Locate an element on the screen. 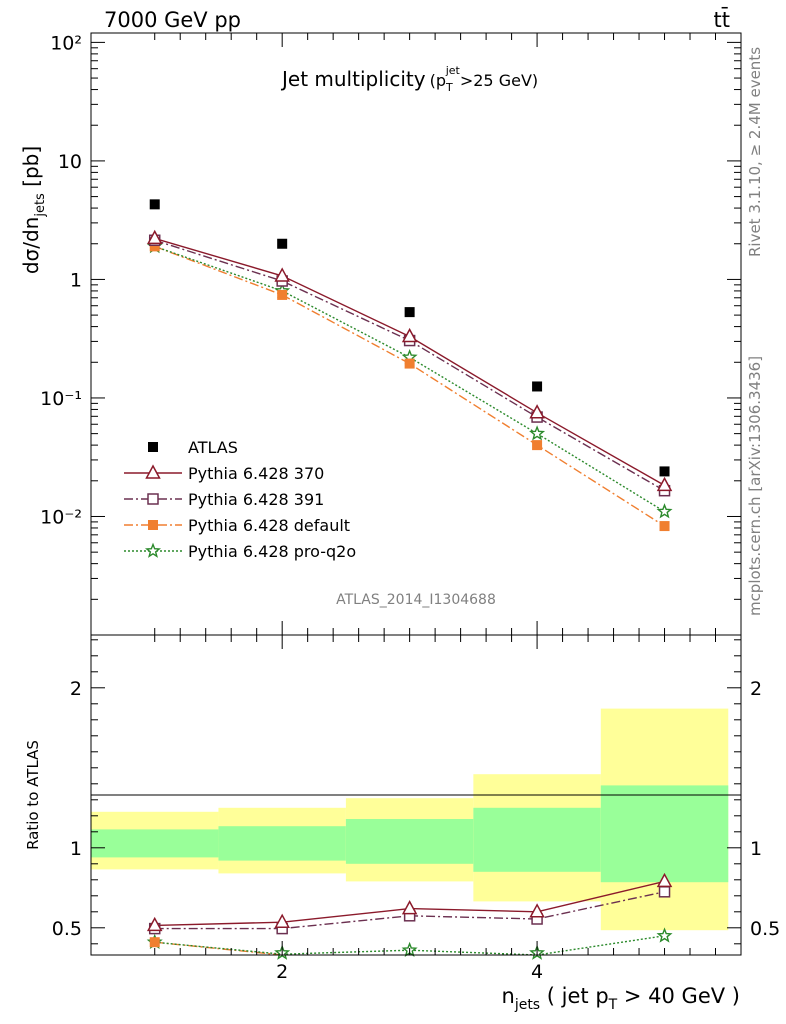  legend-label-pythia-6-428-370: Pythia 6.428 370 is located at coordinates (256, 473).